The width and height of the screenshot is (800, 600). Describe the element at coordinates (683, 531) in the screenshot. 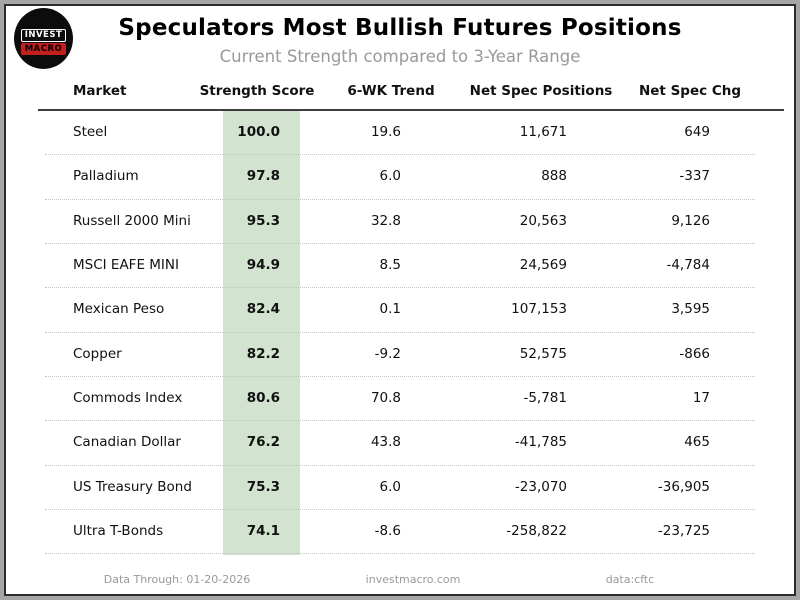

I see `net-change-cell: -23,725` at that location.